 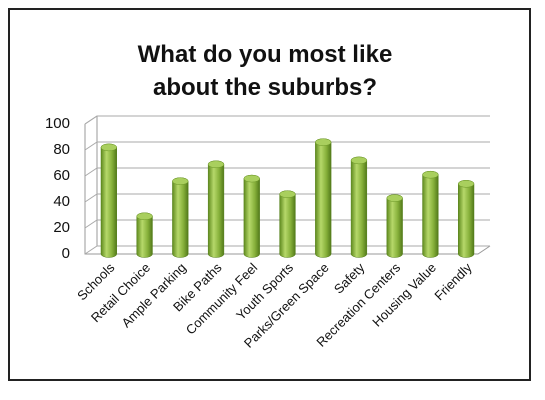 I want to click on y-tick-label: 80, so click(x=61, y=149).